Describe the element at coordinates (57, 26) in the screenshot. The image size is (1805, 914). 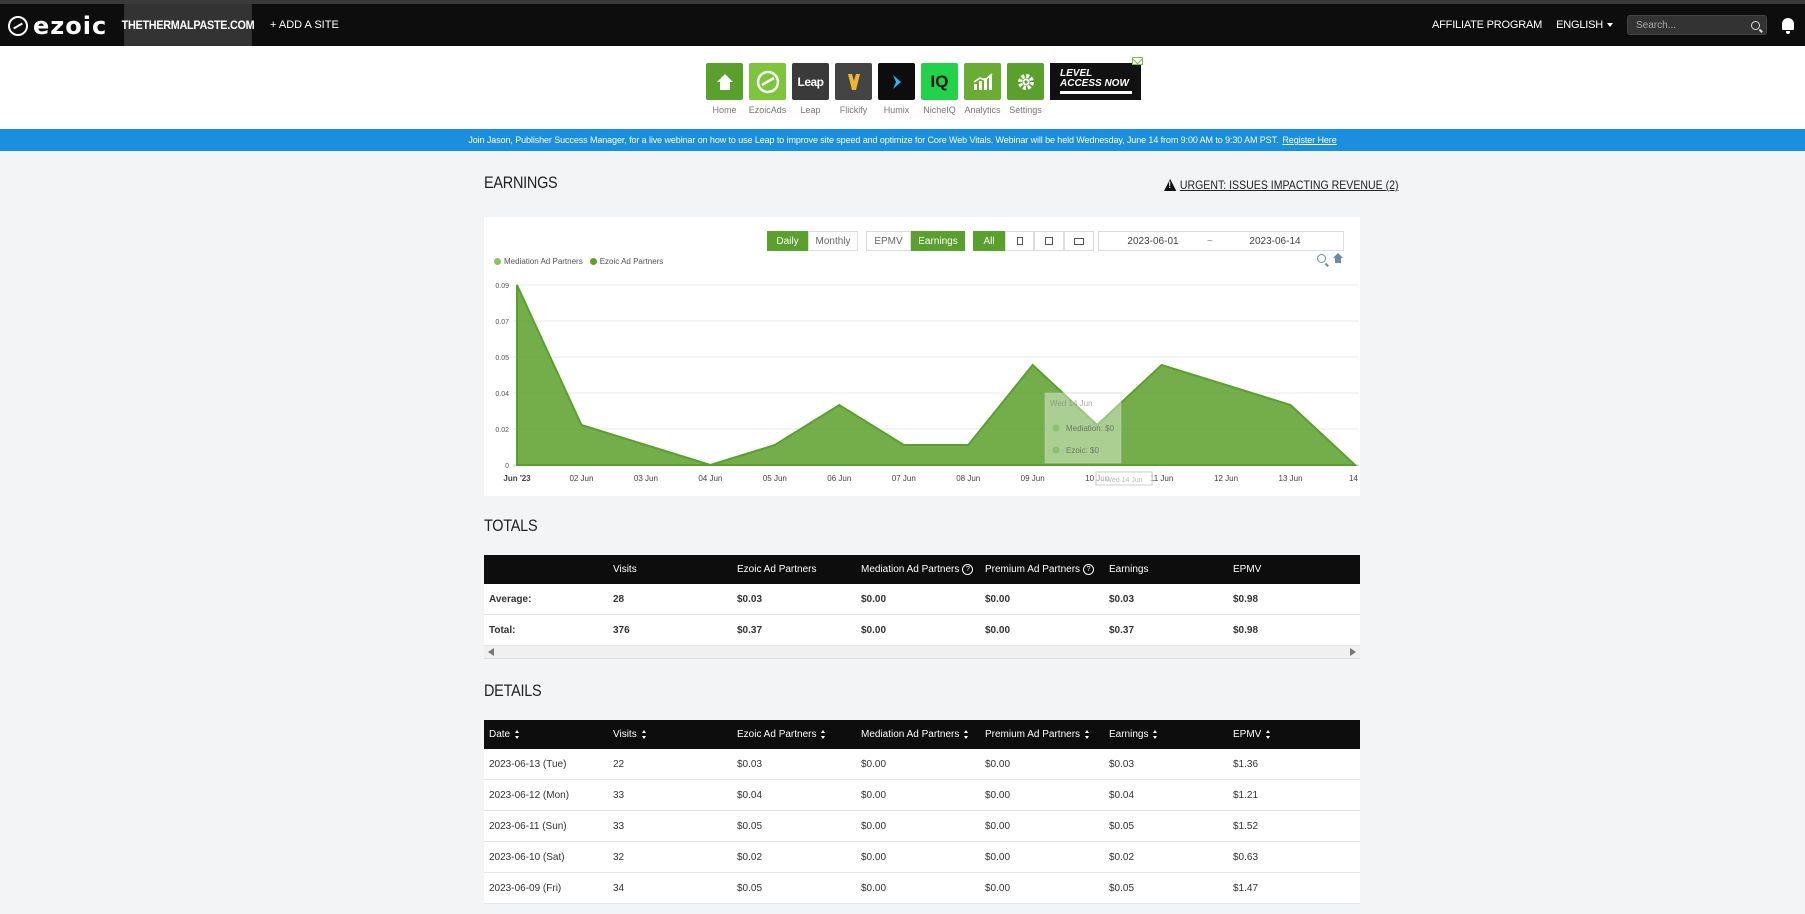
I see `ezoic-logo: ezoic` at that location.